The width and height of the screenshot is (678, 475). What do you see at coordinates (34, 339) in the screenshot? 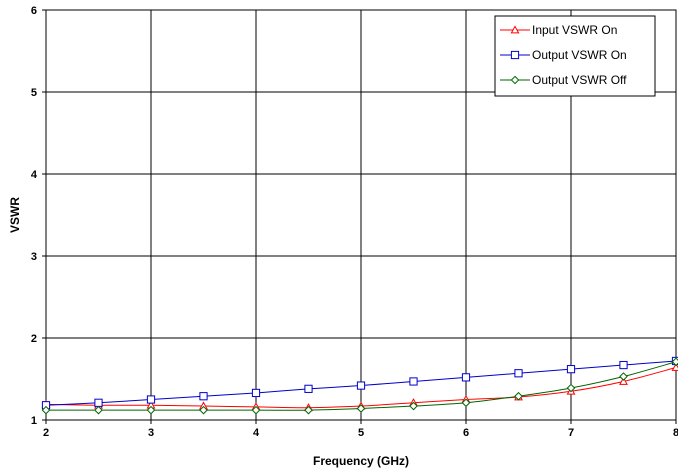
I see `y-tick-label: 2` at bounding box center [34, 339].